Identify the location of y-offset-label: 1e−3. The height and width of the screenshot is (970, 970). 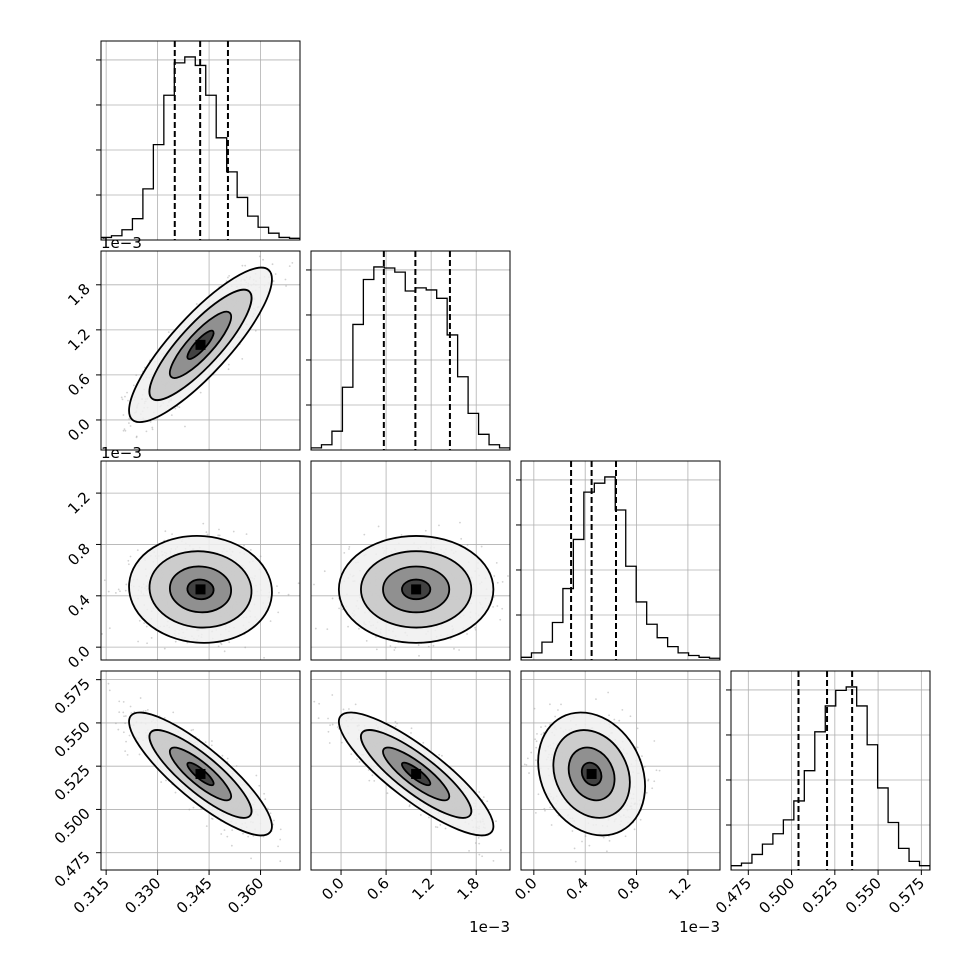
(121, 453).